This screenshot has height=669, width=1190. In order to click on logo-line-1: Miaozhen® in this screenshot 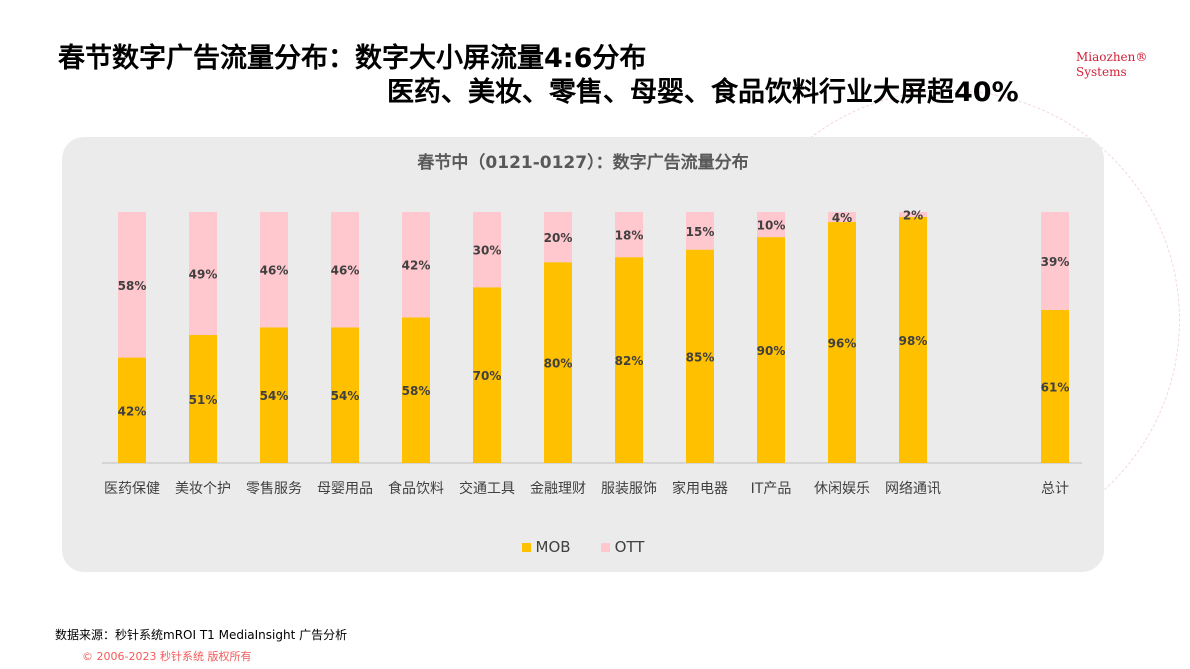, I will do `click(1112, 57)`.